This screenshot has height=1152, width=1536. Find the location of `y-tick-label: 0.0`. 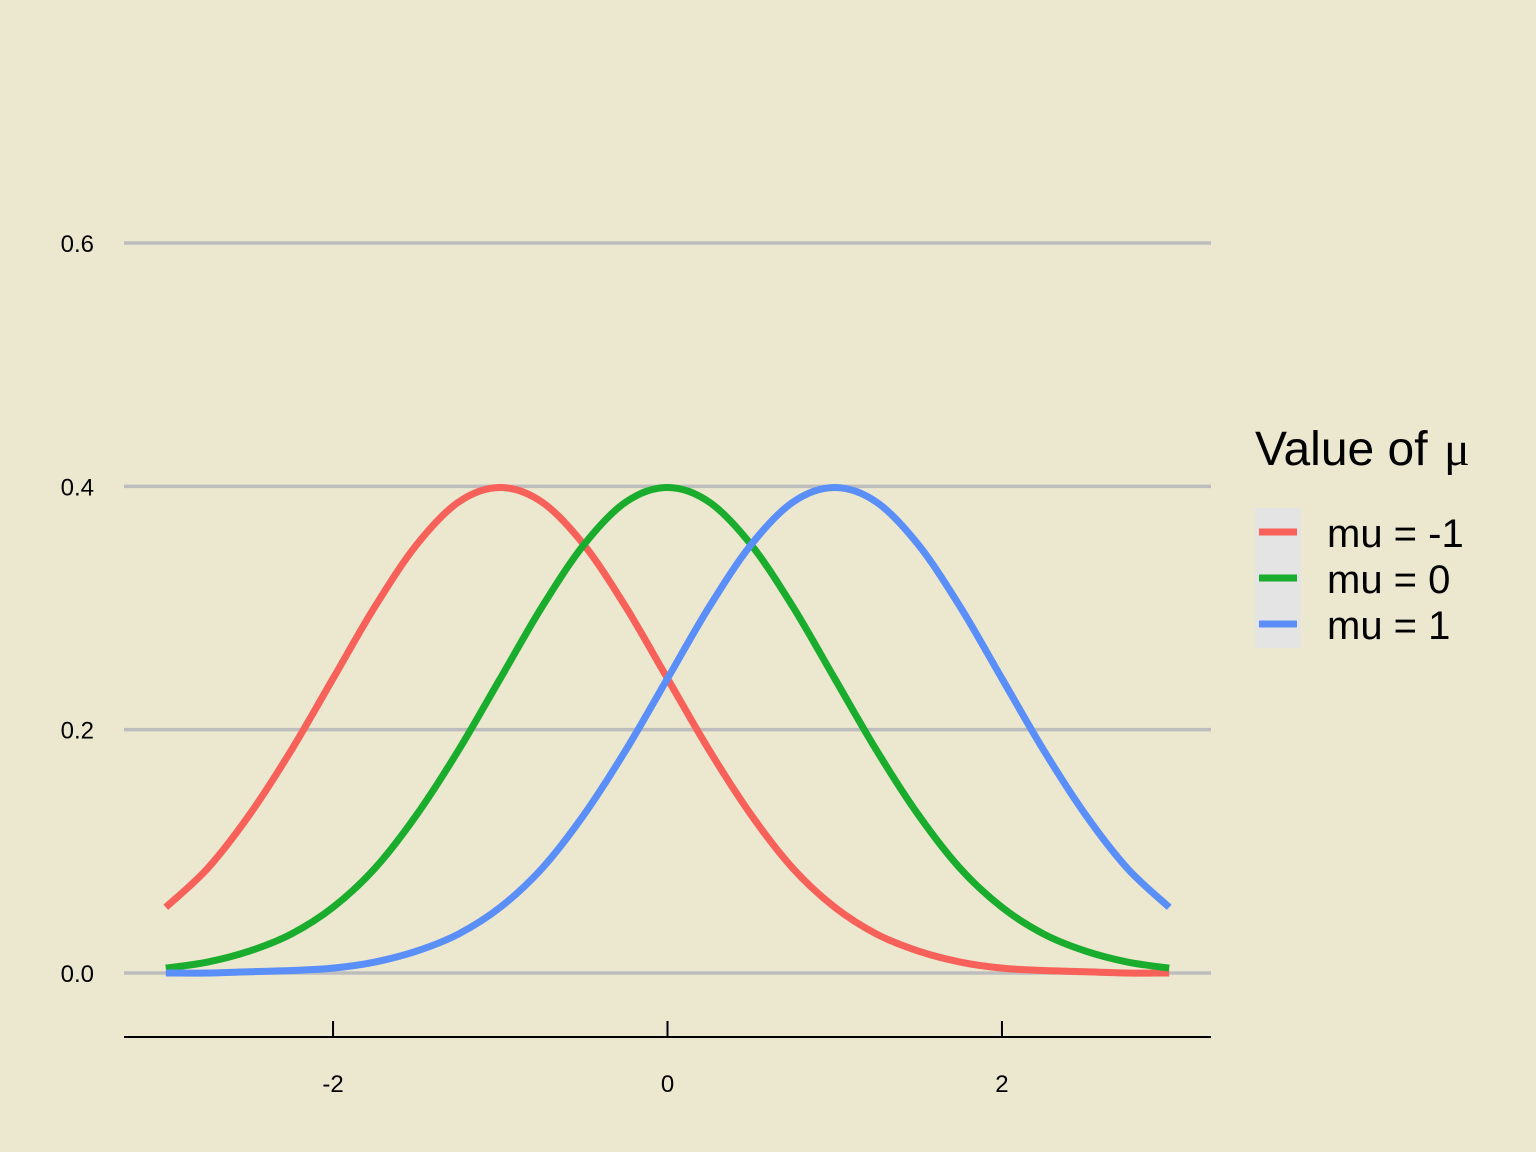

y-tick-label: 0.0 is located at coordinates (77, 974).